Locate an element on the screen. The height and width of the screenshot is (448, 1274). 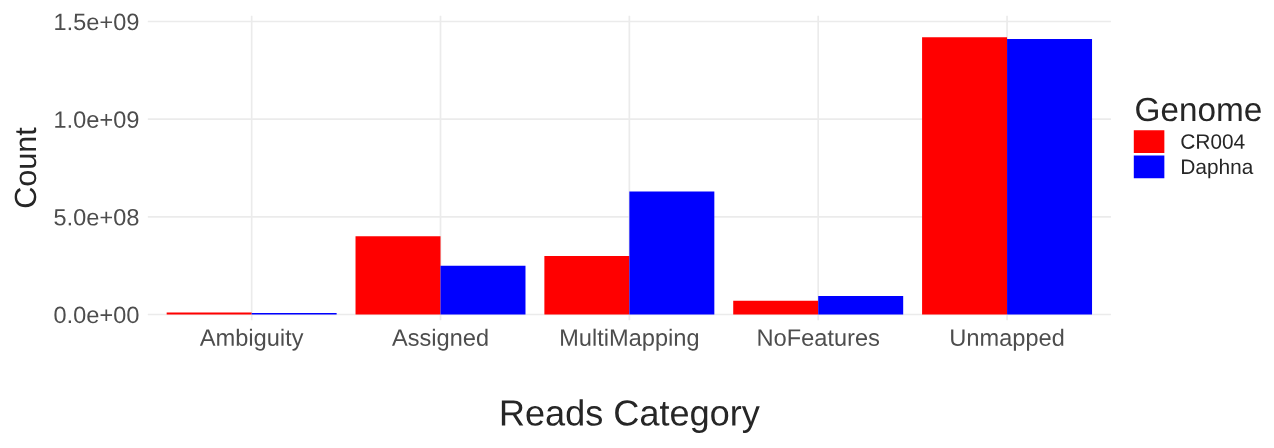
y-tick-label: 0.0e+00 is located at coordinates (96, 315).